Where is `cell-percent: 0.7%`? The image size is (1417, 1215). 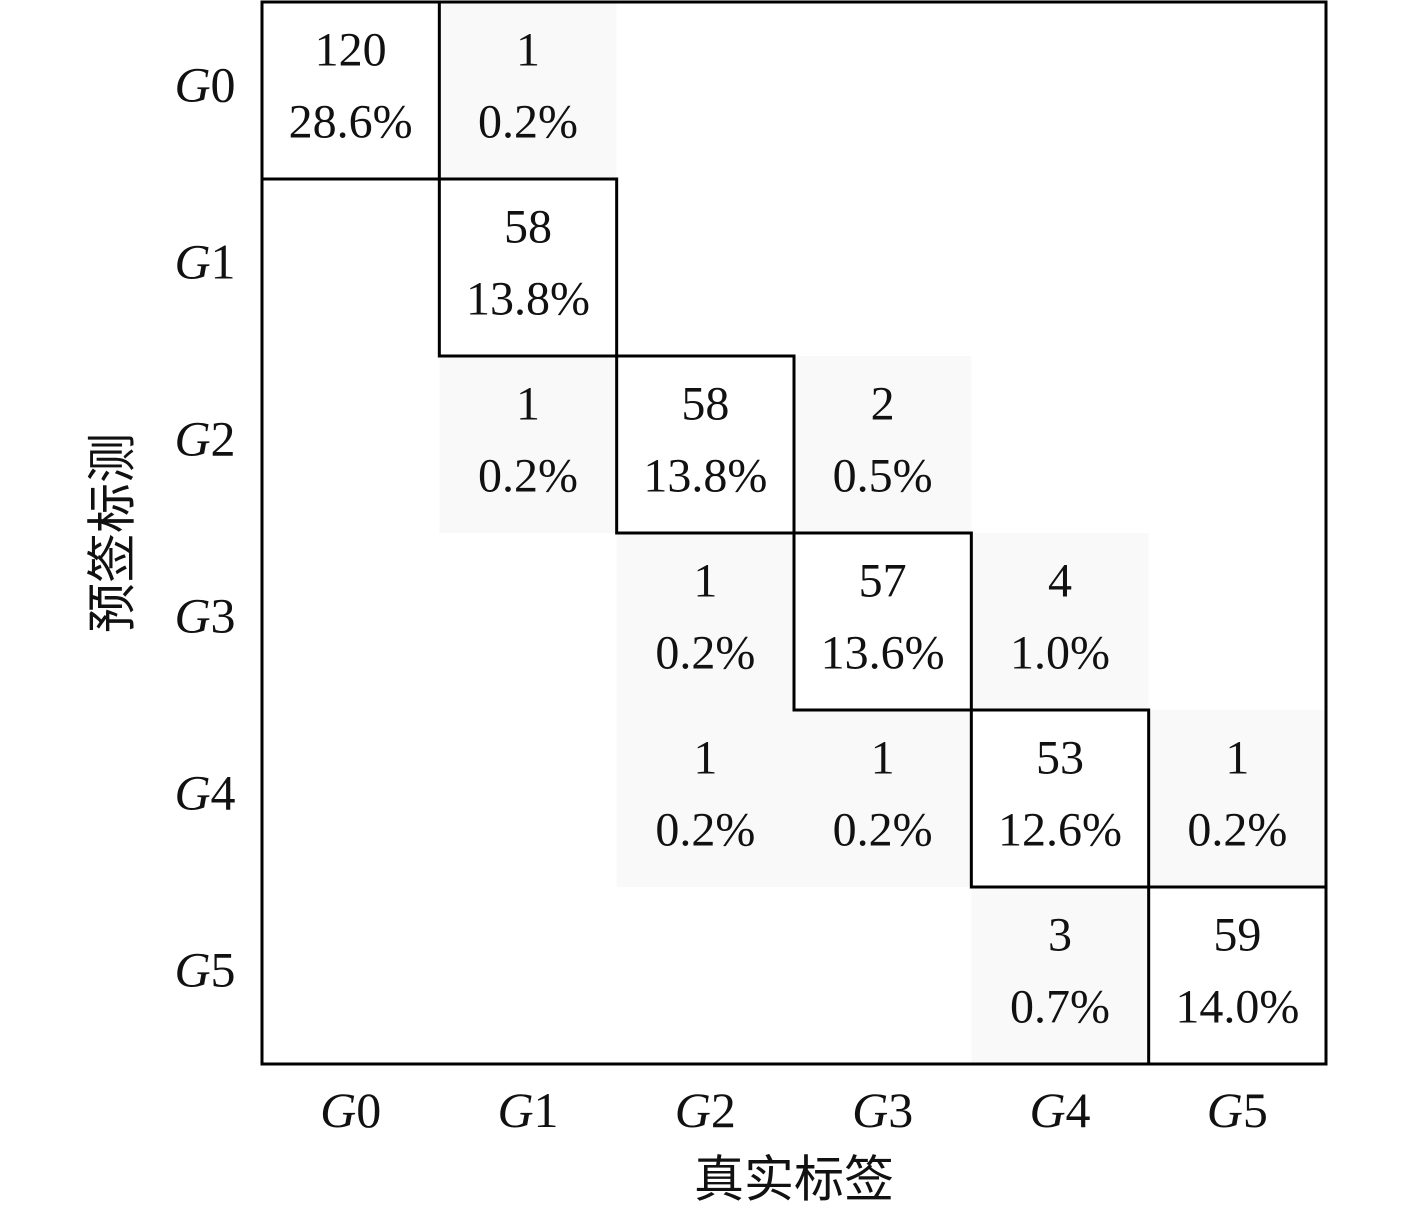 cell-percent: 0.7% is located at coordinates (1060, 1007).